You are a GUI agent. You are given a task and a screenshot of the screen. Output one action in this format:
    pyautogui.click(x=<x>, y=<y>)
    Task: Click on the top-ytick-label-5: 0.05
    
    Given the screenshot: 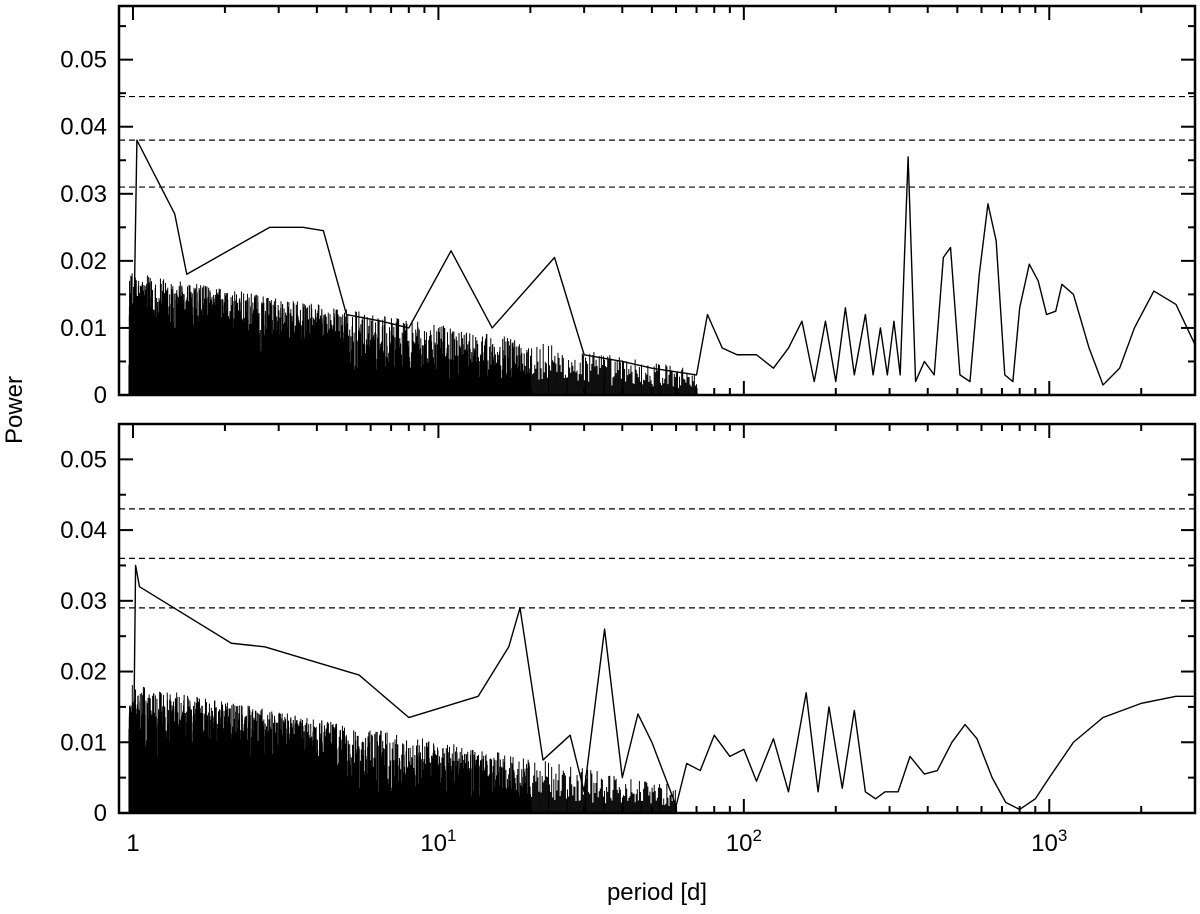 What is the action you would take?
    pyautogui.click(x=83, y=60)
    